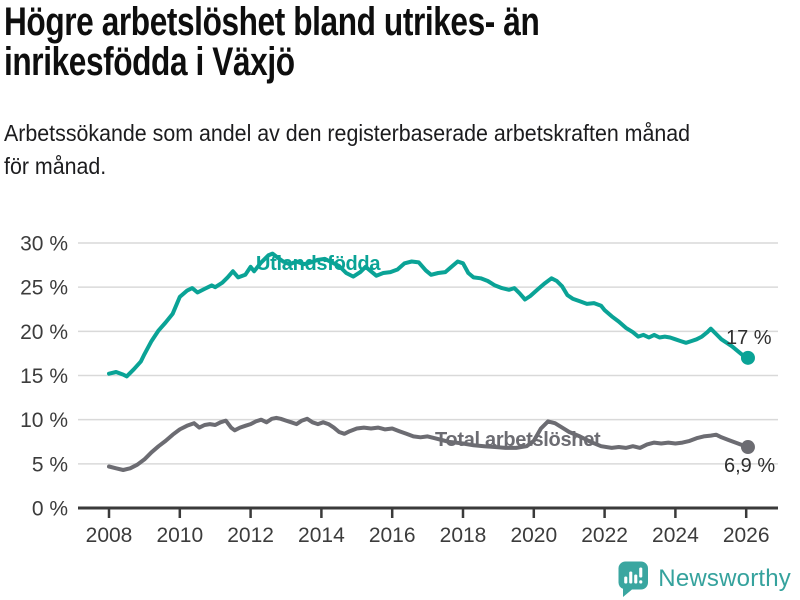  Describe the element at coordinates (428, 443) in the screenshot. I see `series-line-total` at that location.